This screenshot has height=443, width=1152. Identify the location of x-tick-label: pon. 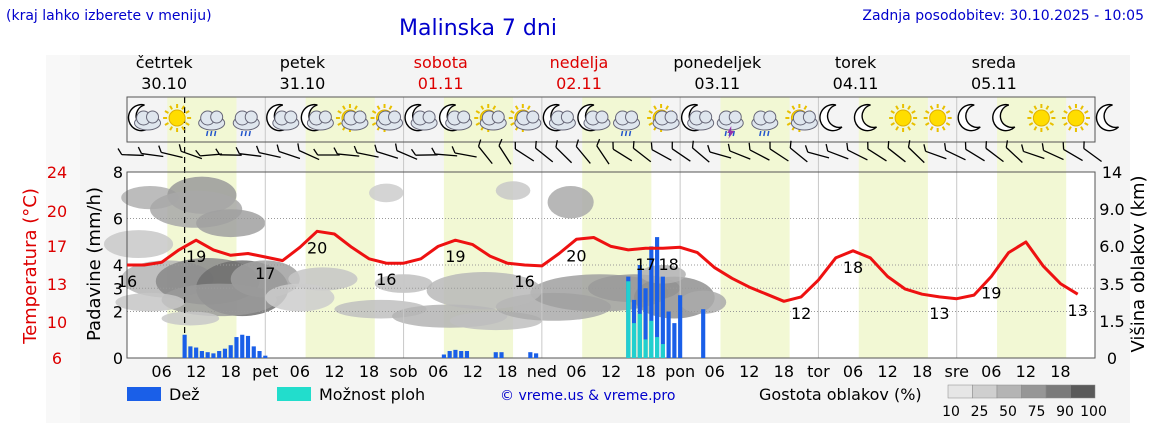
(680, 371).